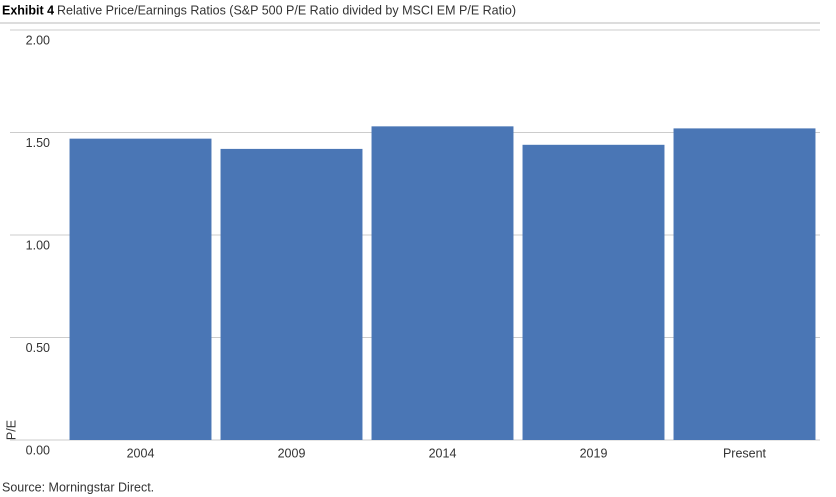 The image size is (836, 497). Describe the element at coordinates (38, 450) in the screenshot. I see `y-tick-label: 0.00` at that location.